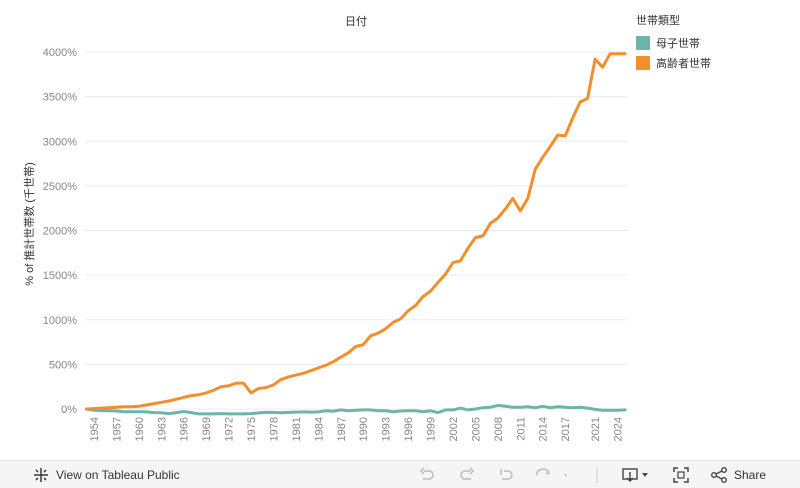 Image resolution: width=800 pixels, height=488 pixels. Describe the element at coordinates (356, 409) in the screenshot. I see `series-line-母子世帯` at that location.